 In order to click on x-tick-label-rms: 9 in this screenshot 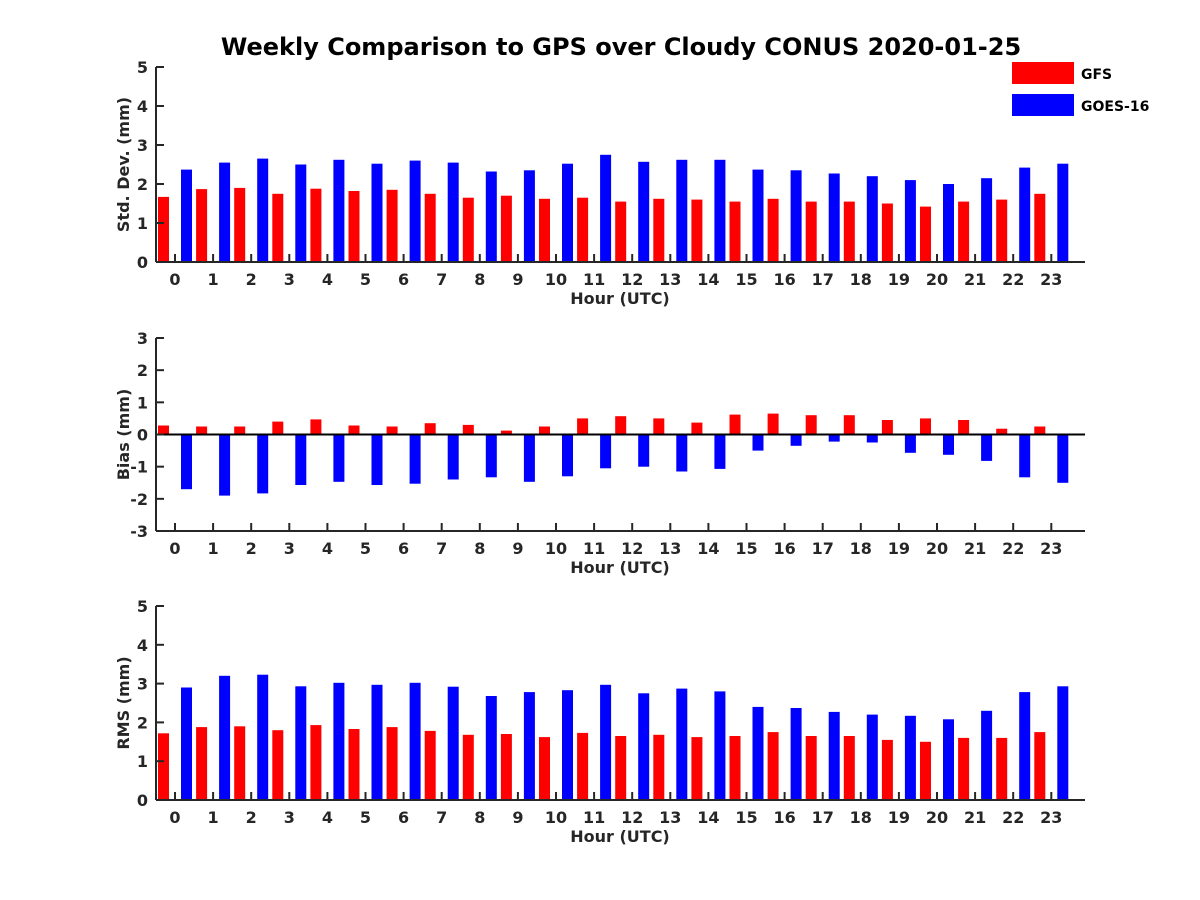, I will do `click(517, 817)`.